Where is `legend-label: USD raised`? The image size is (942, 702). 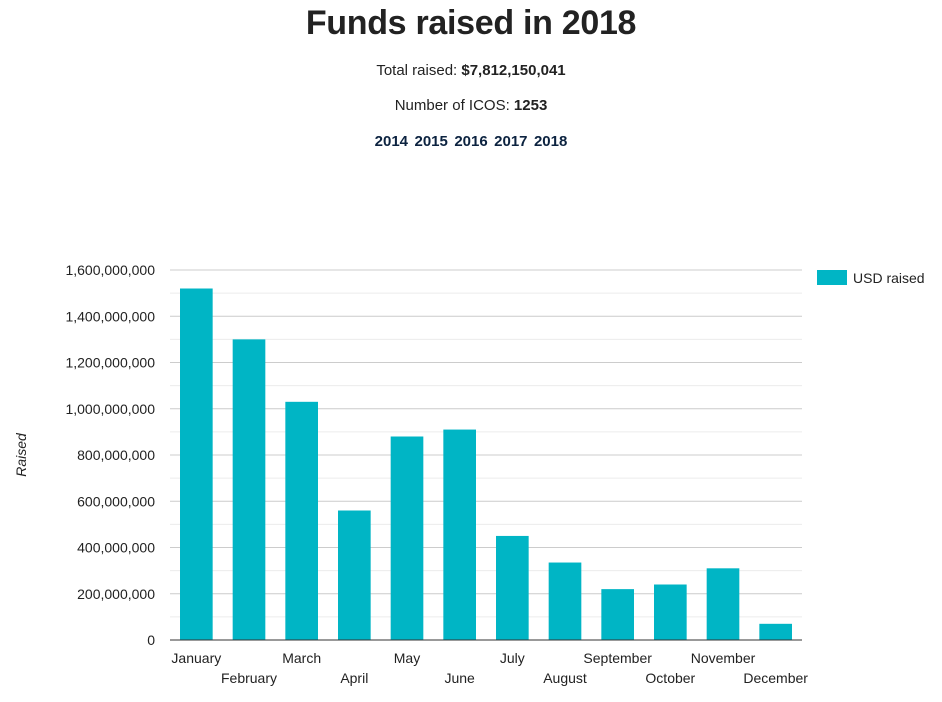 legend-label: USD raised is located at coordinates (889, 278).